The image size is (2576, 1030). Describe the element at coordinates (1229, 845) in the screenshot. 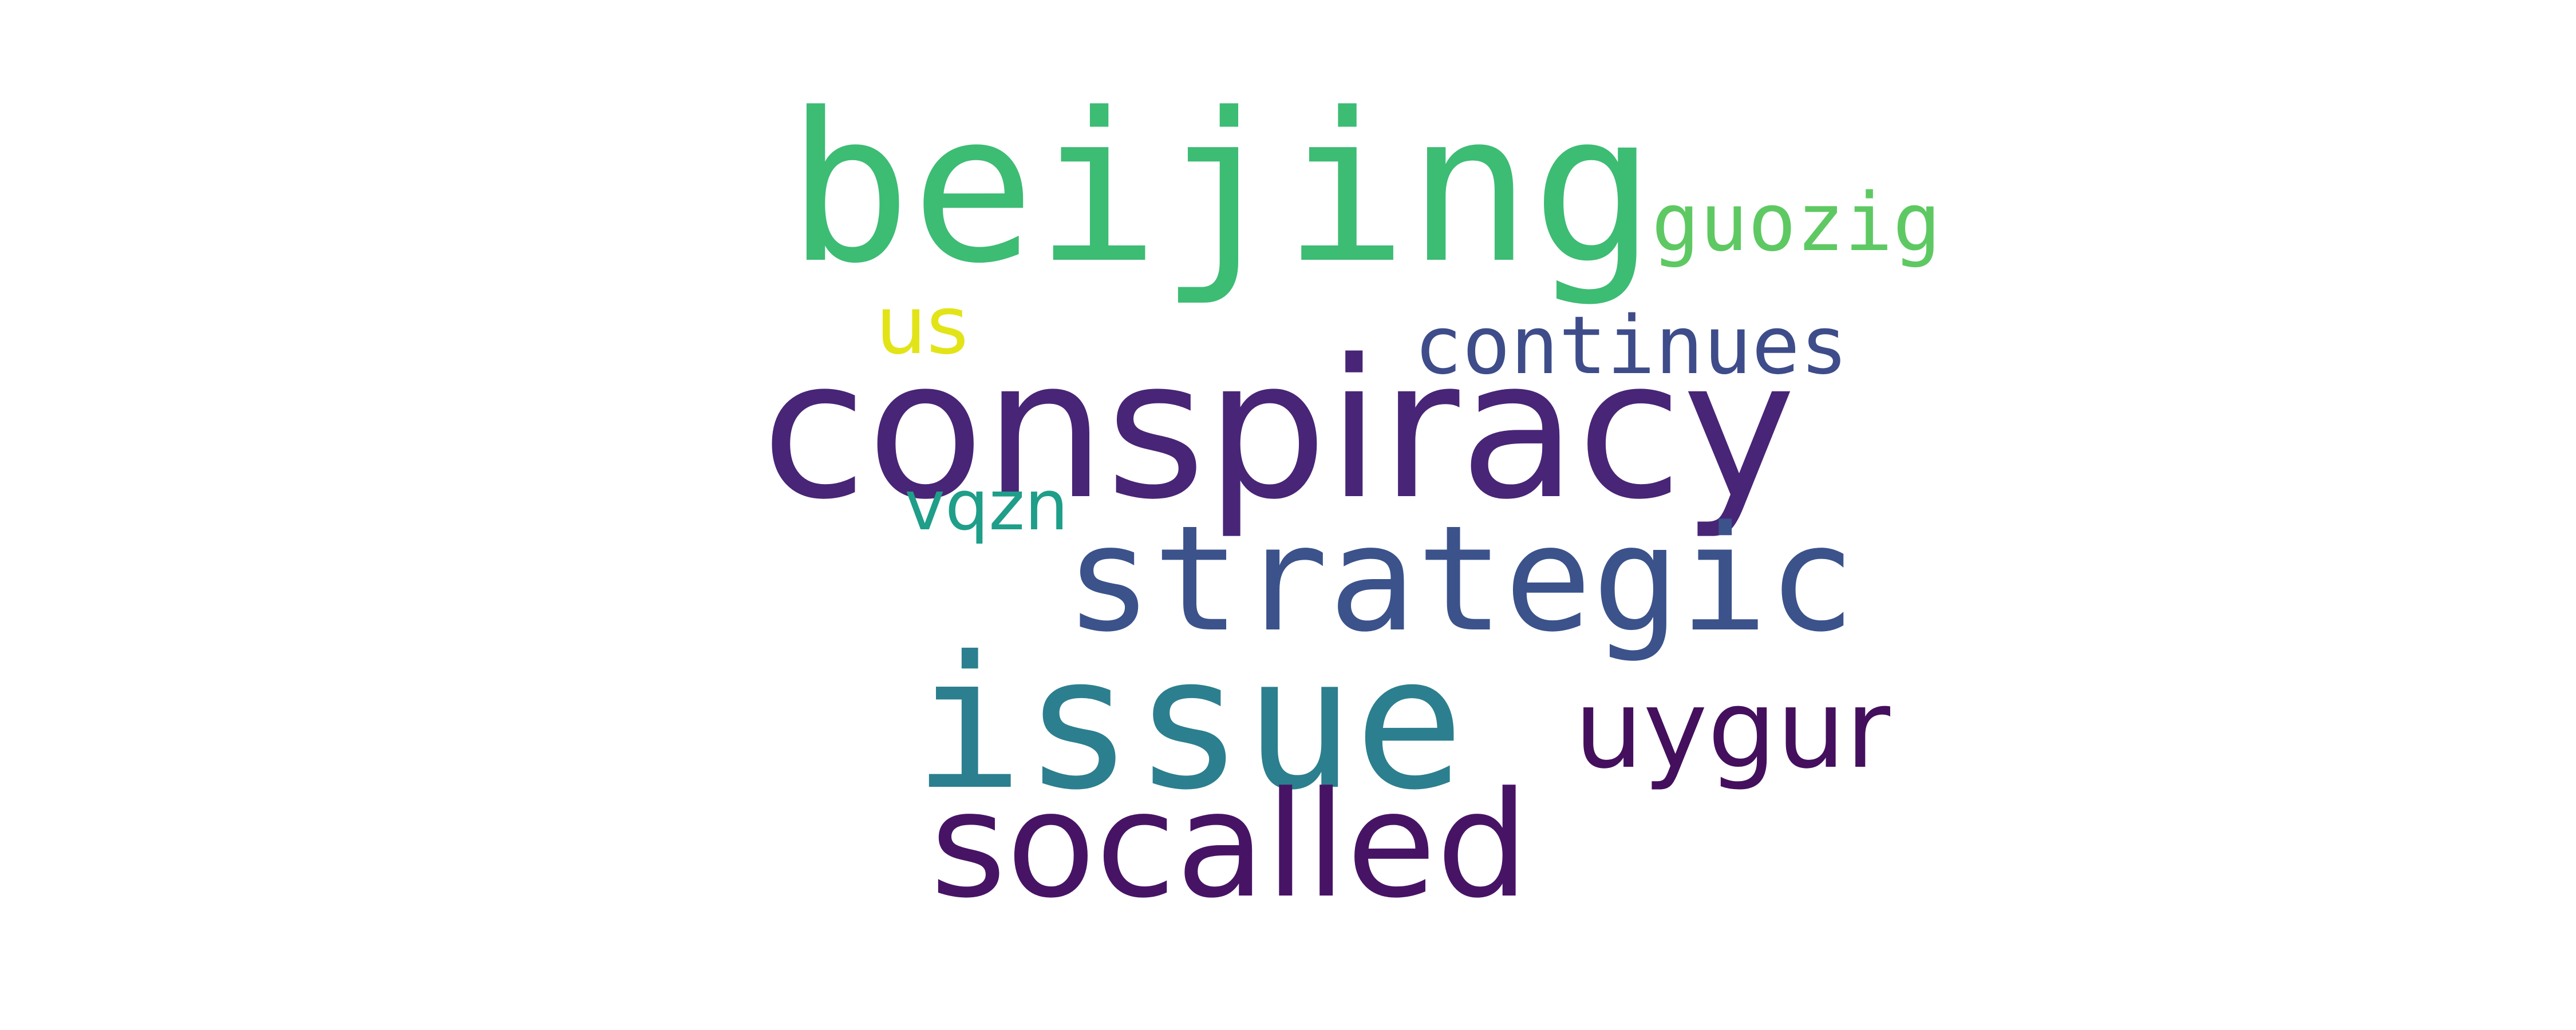

I see `word-socalled: socalled` at that location.